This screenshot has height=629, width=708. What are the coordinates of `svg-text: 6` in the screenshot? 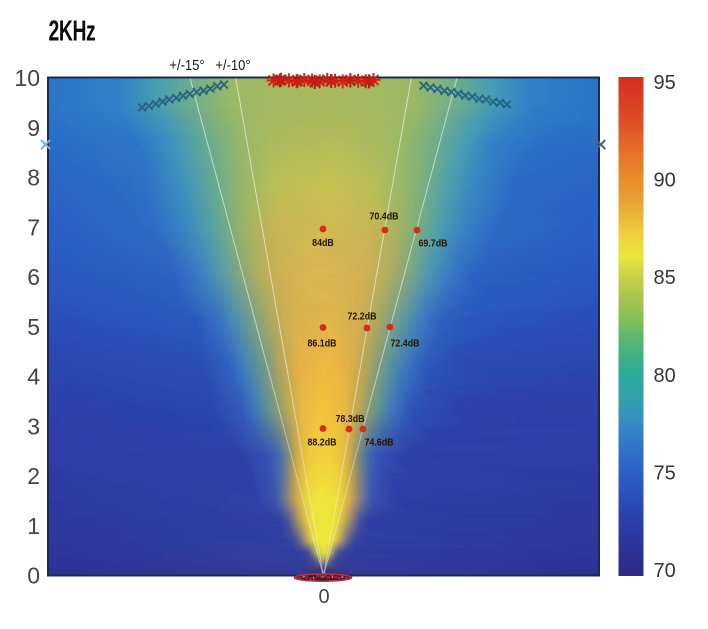 It's located at (33, 277).